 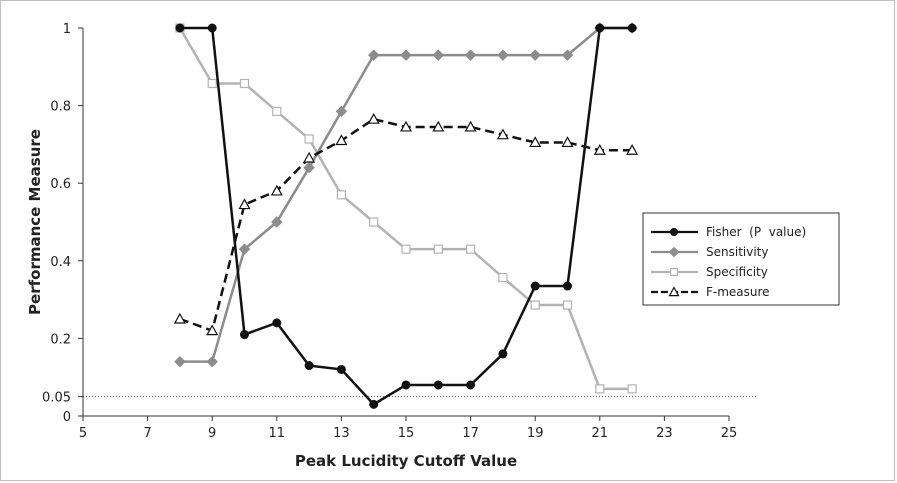 What do you see at coordinates (738, 292) in the screenshot?
I see `legend-label: F-measure` at bounding box center [738, 292].